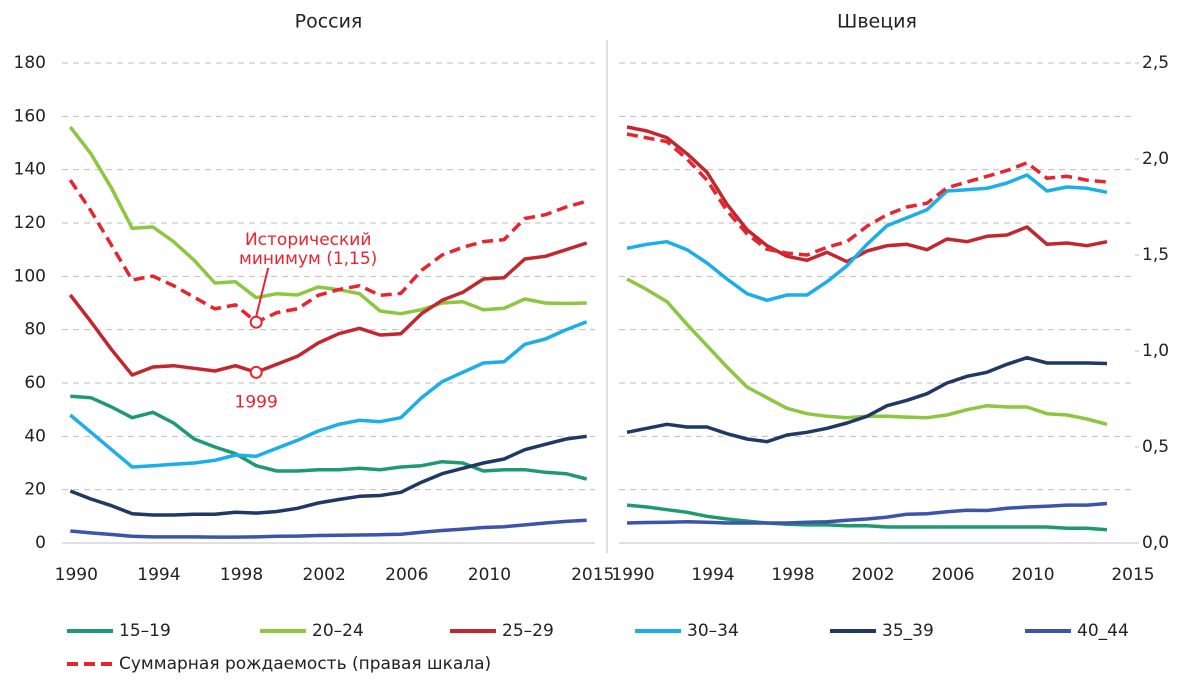 This screenshot has width=1182, height=682. Describe the element at coordinates (145, 631) in the screenshot. I see `legend-label: 15–19` at that location.